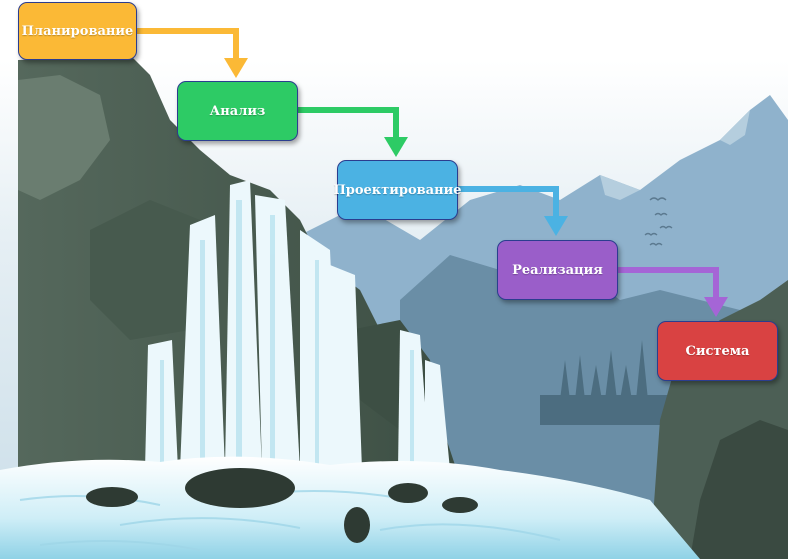 This screenshot has height=559, width=788. I want to click on step-planning-box: Планирование, so click(77, 31).